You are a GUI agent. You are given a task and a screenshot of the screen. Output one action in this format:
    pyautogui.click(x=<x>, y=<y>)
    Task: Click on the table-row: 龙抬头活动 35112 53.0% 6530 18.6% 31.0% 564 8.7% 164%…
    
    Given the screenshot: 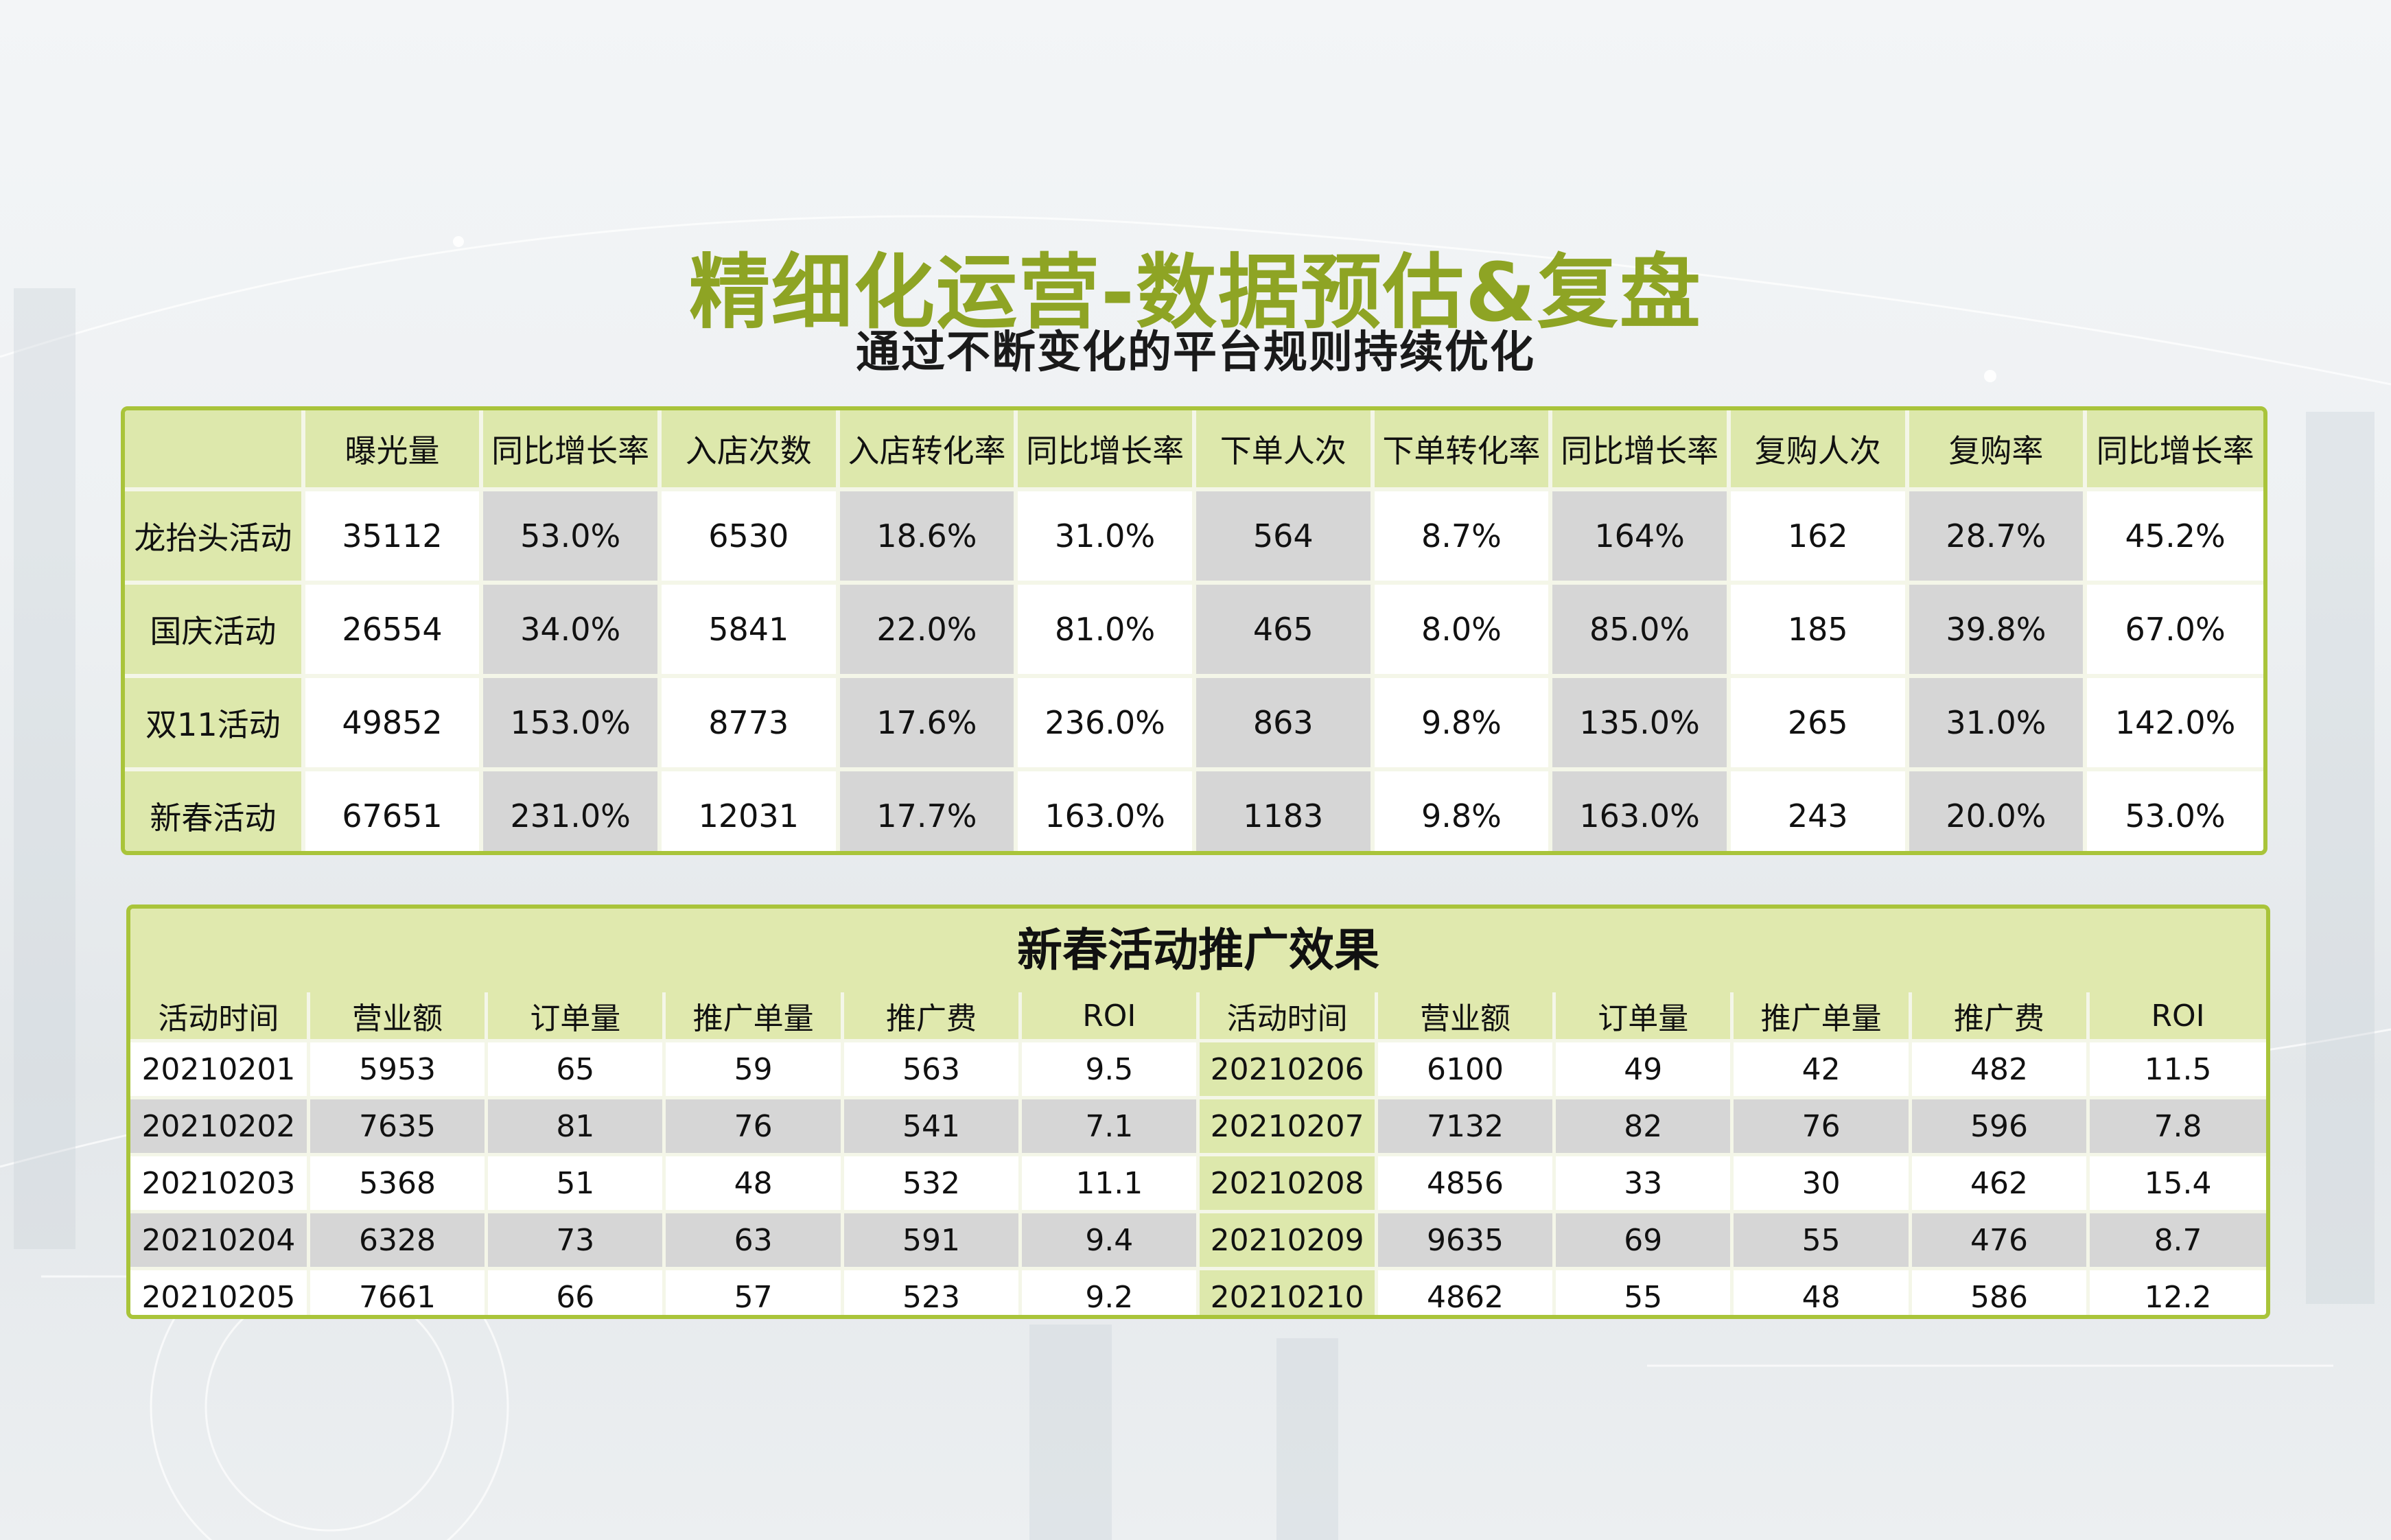 What is the action you would take?
    pyautogui.click(x=1194, y=537)
    